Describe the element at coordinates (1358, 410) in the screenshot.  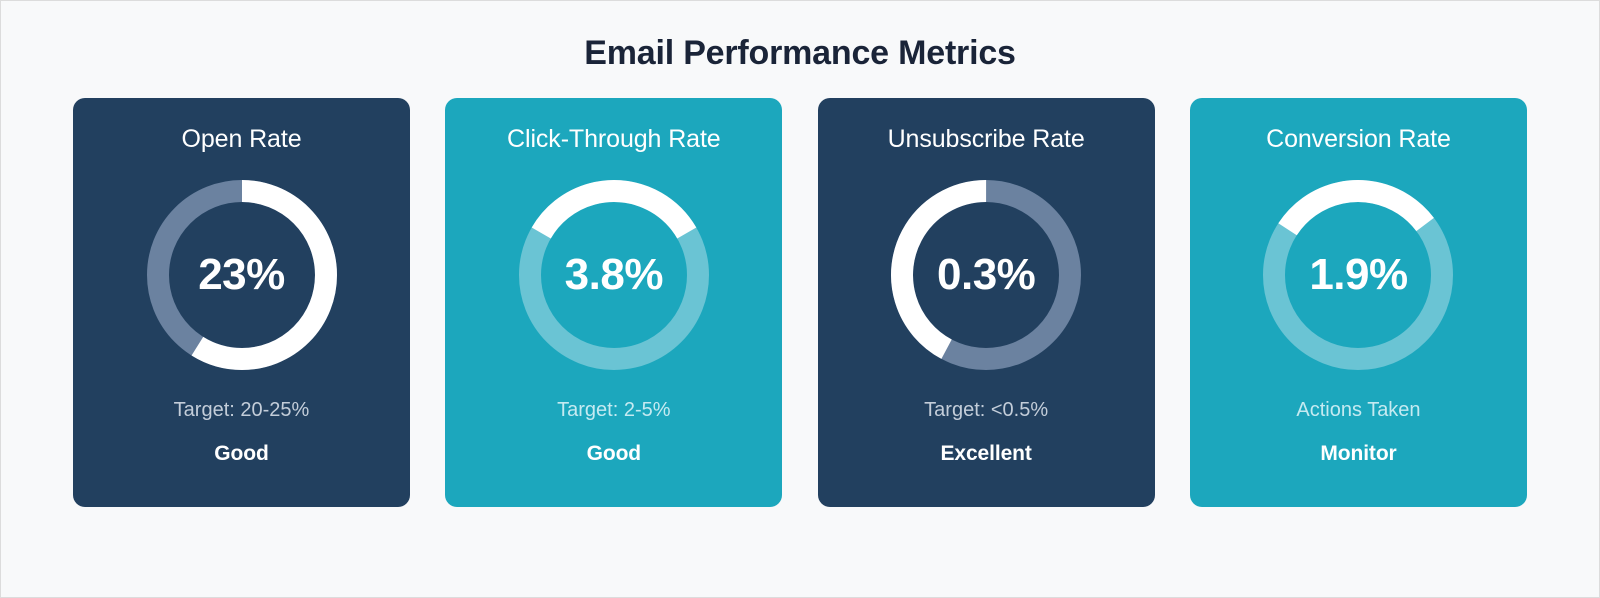
I see `metric-target-label: Actions Taken` at that location.